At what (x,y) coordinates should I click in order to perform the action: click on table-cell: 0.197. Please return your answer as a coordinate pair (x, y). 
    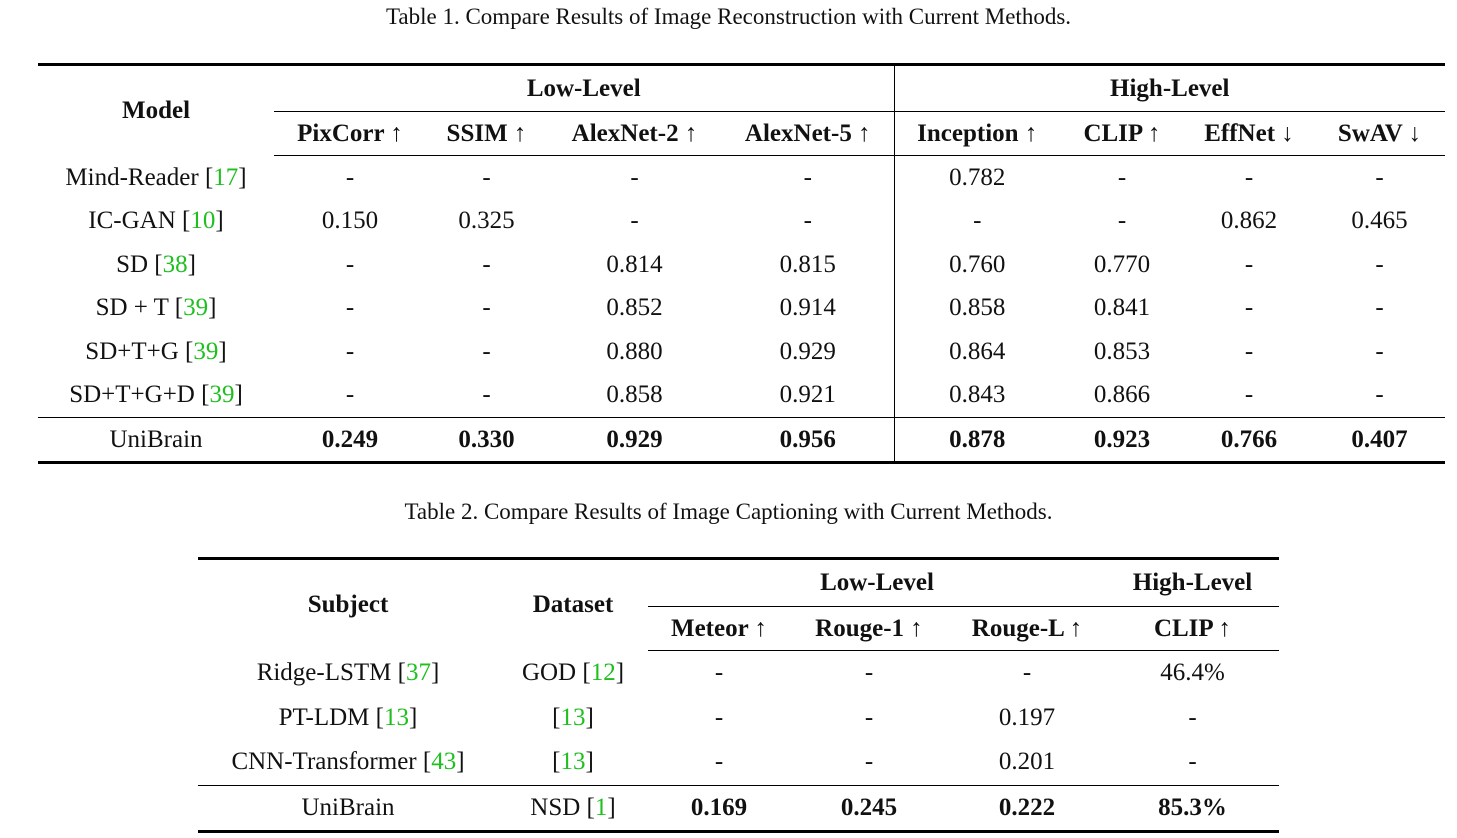
    Looking at the image, I should click on (1027, 717).